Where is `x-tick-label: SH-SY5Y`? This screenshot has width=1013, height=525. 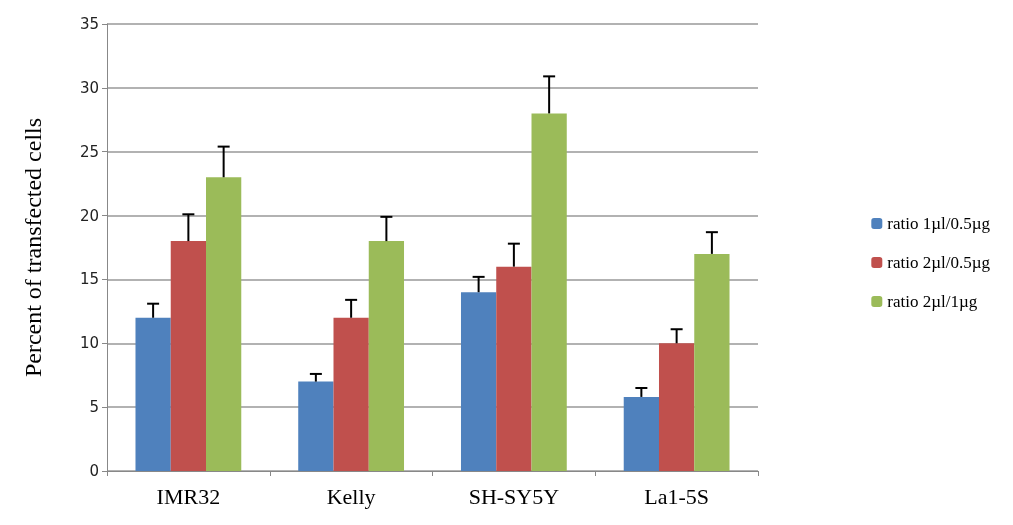 x-tick-label: SH-SY5Y is located at coordinates (514, 496).